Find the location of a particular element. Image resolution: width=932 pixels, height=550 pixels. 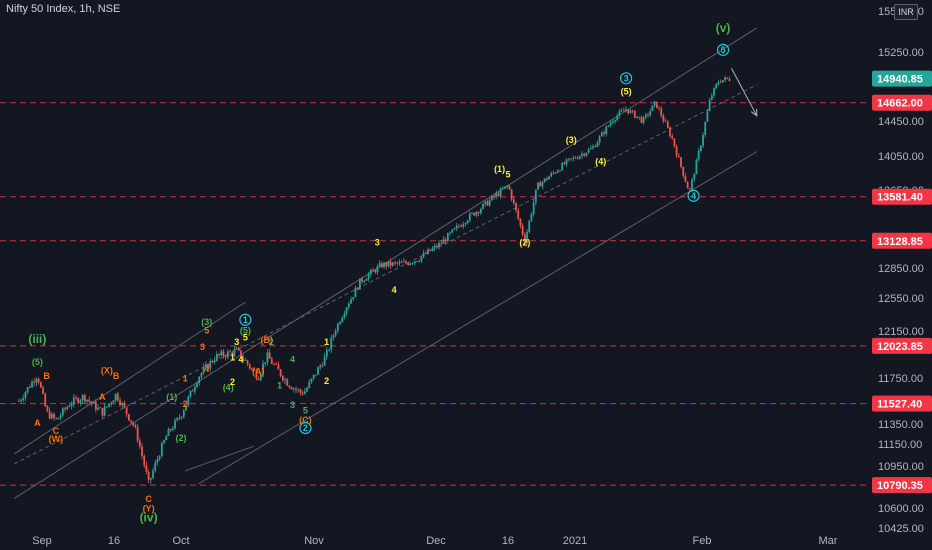

level-badge-box is located at coordinates (902, 102).